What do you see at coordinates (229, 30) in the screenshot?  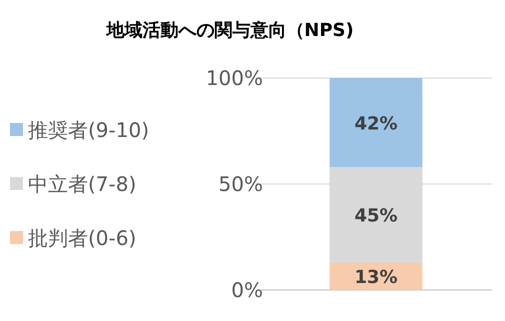 I see `chart-title: 地域活動への関与意向（NPS)` at bounding box center [229, 30].